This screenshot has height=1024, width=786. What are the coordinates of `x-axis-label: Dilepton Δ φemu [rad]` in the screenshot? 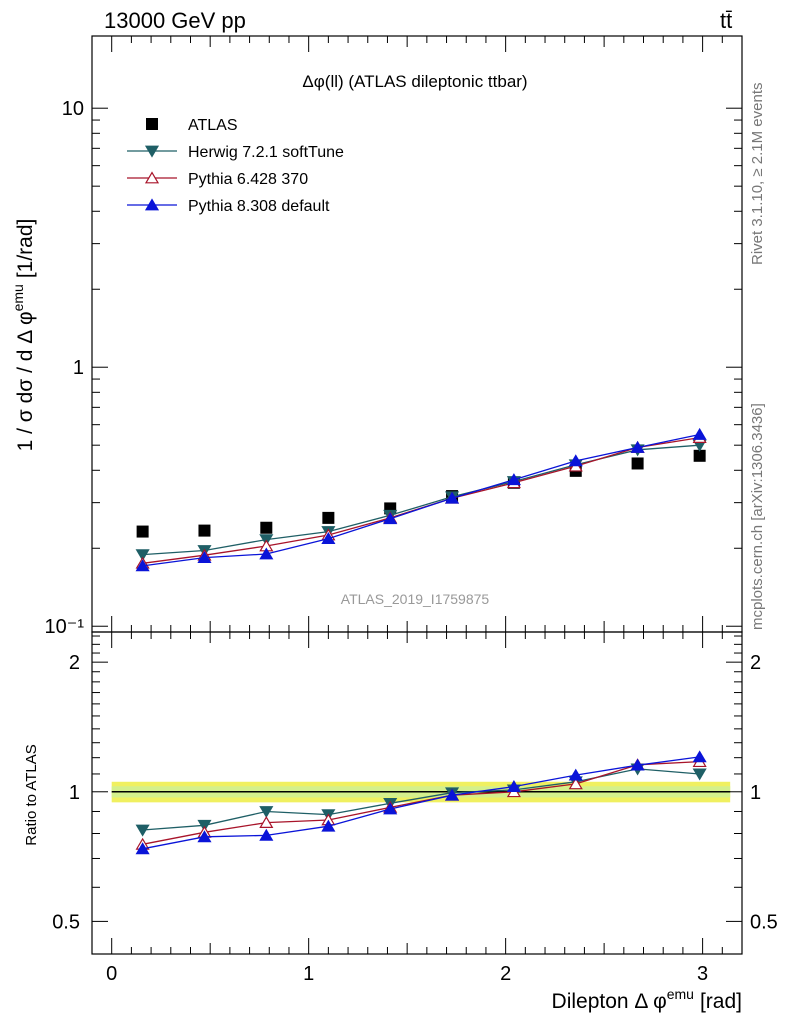 It's located at (647, 999).